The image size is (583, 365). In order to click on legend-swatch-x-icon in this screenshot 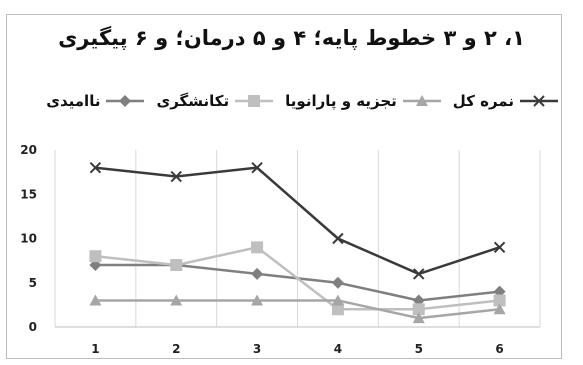, I will do `click(539, 101)`.